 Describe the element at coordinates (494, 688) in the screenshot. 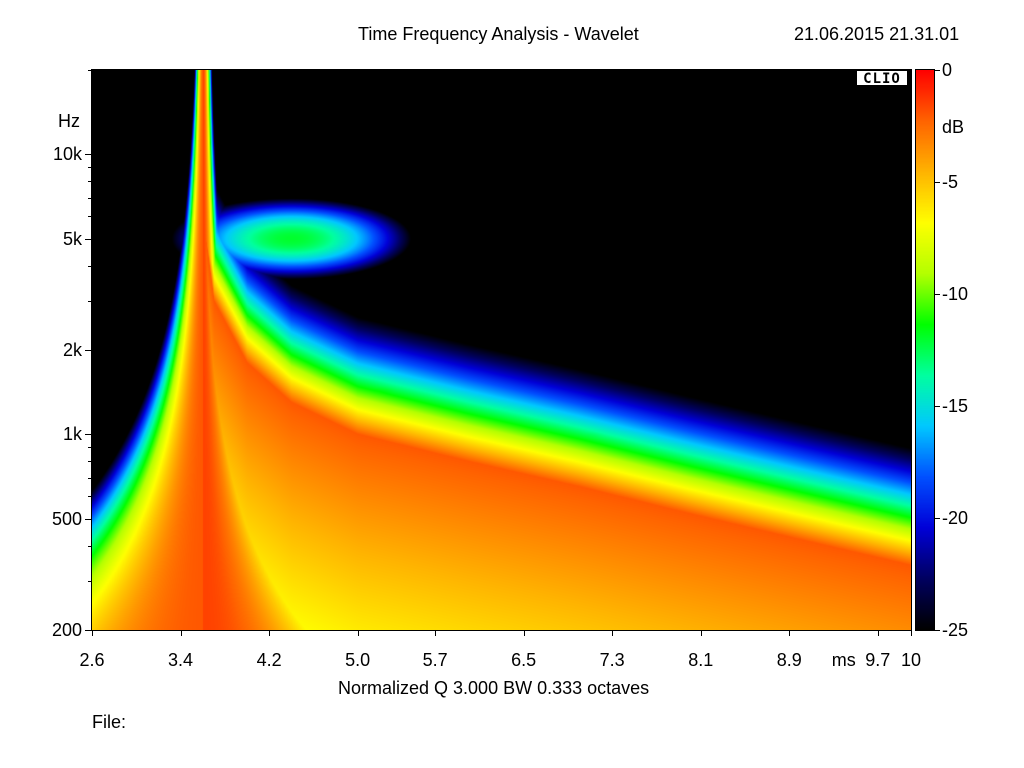

I see `analysis-parameters: Normalized Q 3.000 BW 0.333 octaves` at that location.